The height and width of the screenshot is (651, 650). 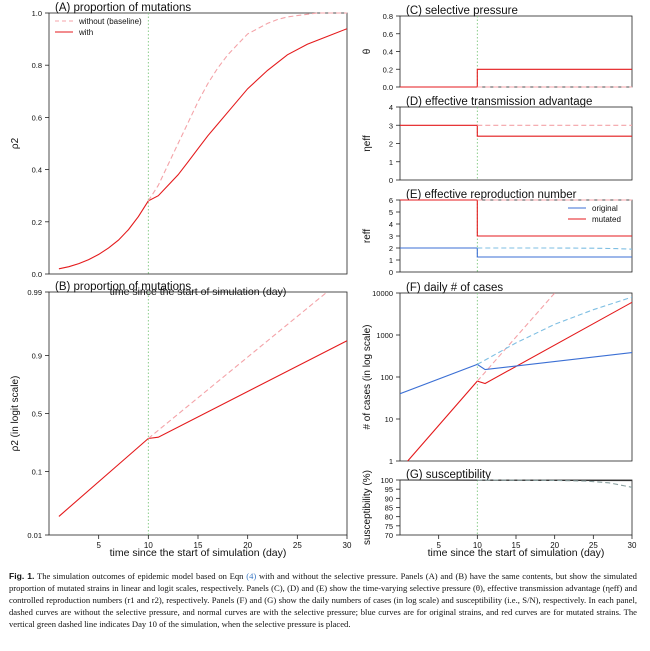 I want to click on y-tick-label: 0.5, so click(x=37, y=414).